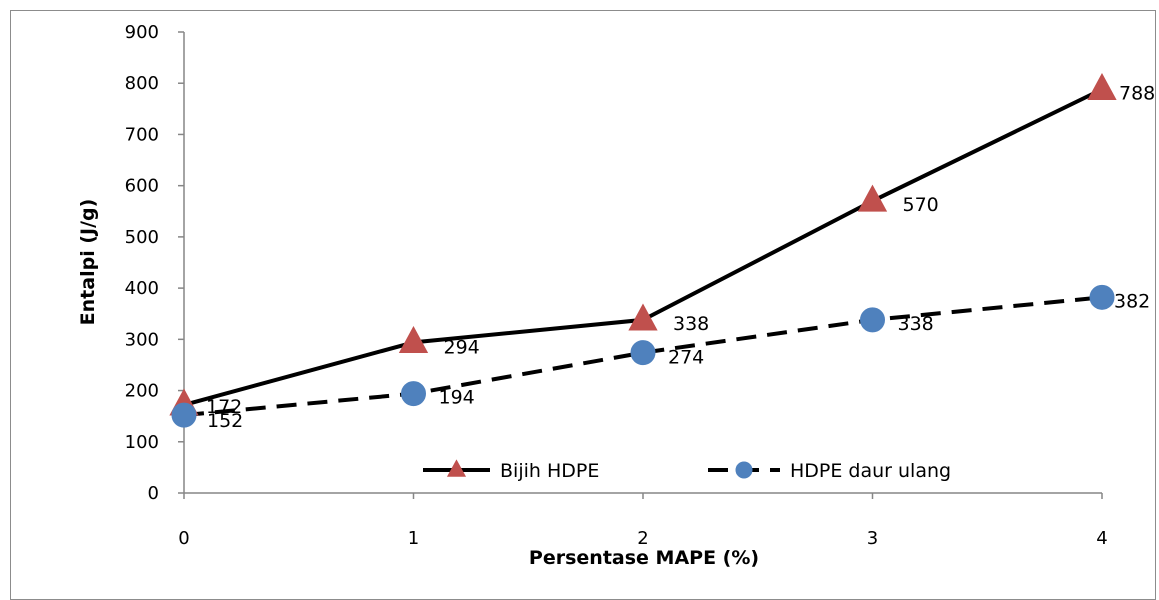  I want to click on y-tick-label: 100, so click(142, 442).